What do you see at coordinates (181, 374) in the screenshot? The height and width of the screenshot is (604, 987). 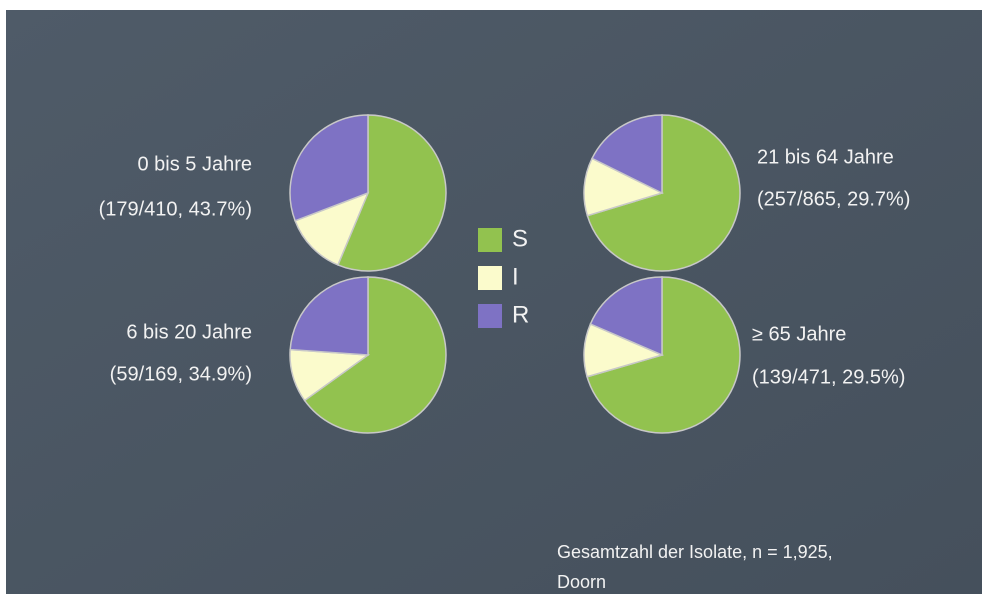 I see `pie-subtitle: (59/169, 34.9%)` at bounding box center [181, 374].